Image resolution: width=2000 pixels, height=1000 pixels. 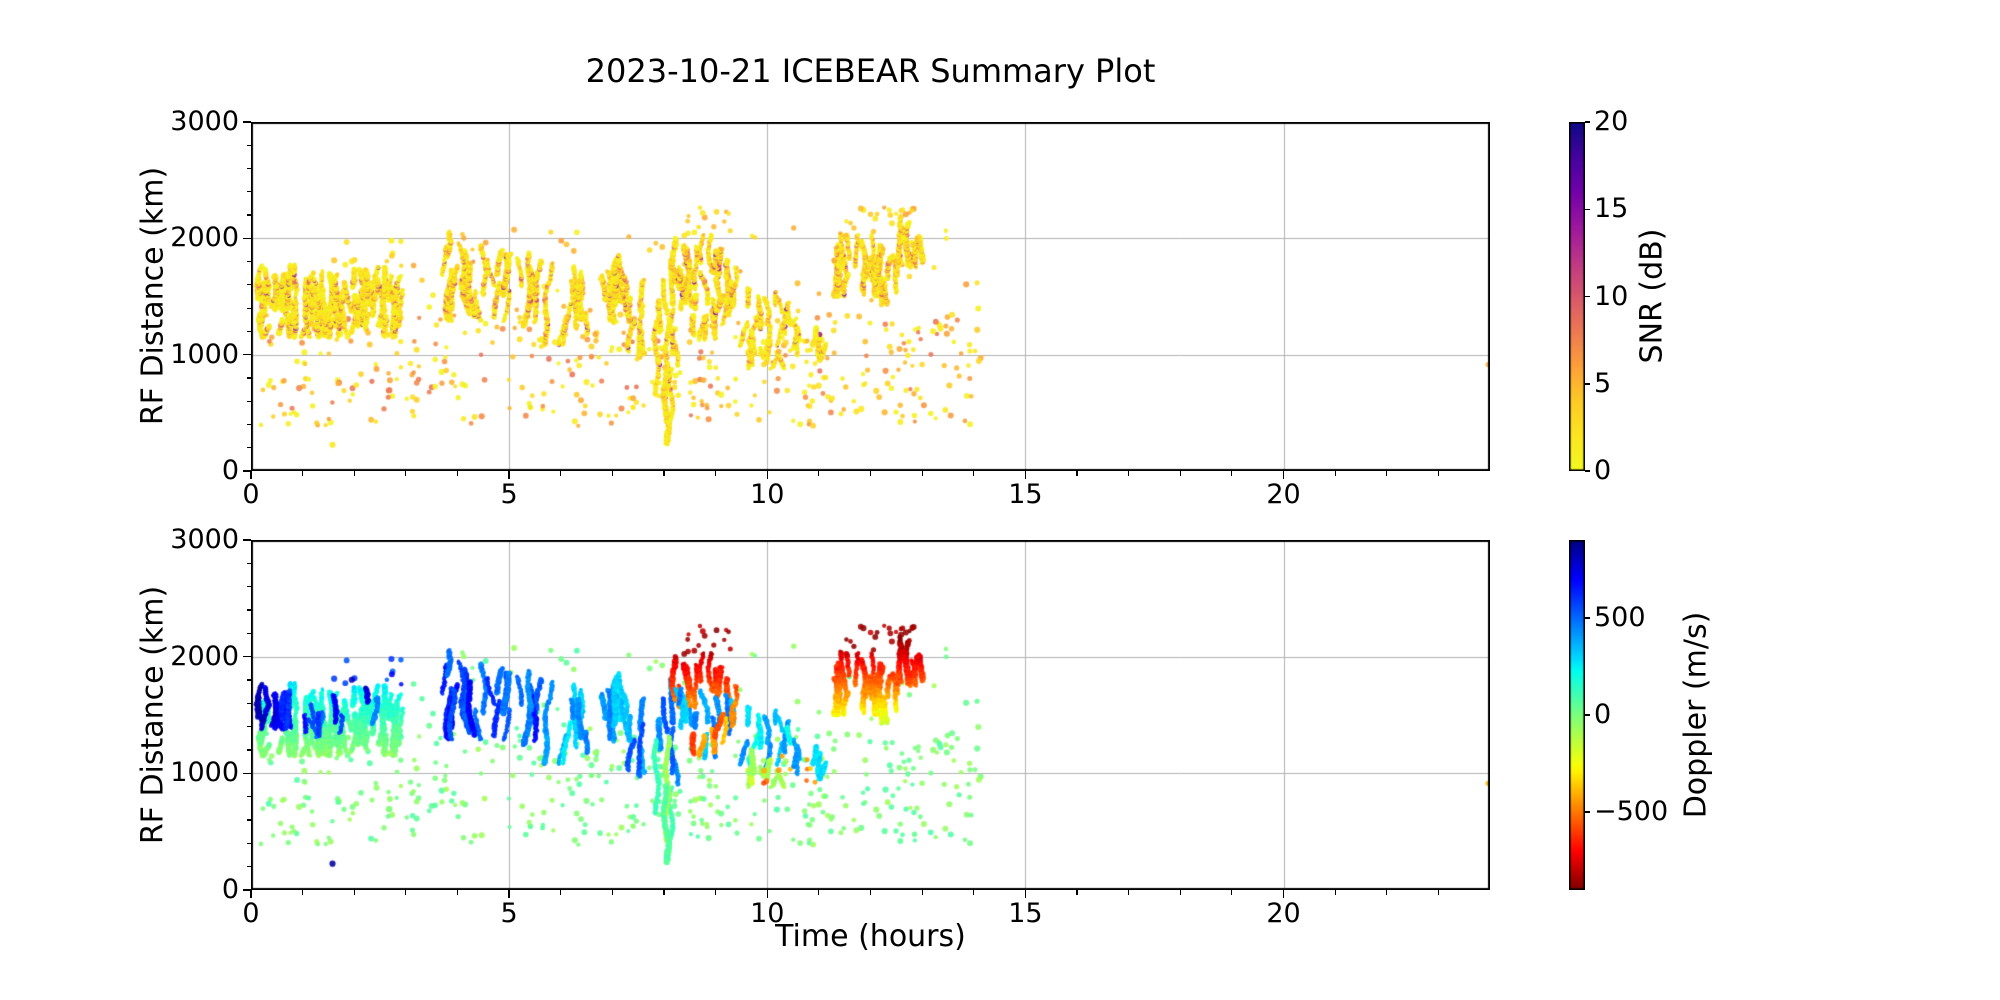 I want to click on snr-colorbar-label: SNR (dB), so click(x=1652, y=296).